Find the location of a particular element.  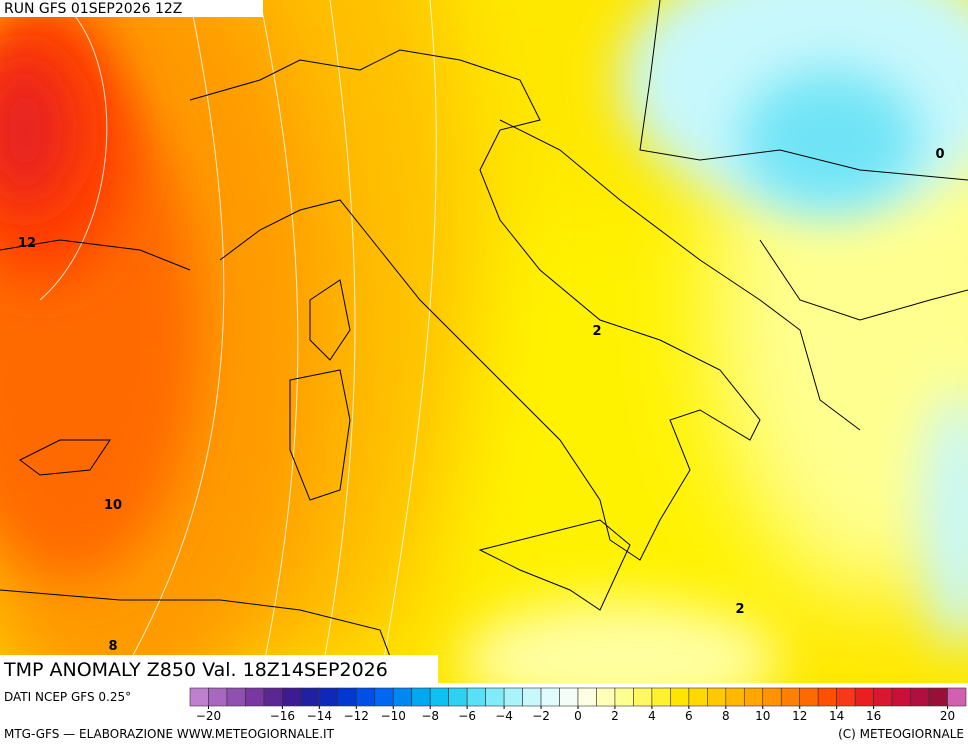

colorbar-tick-label: 8 is located at coordinates (726, 716).